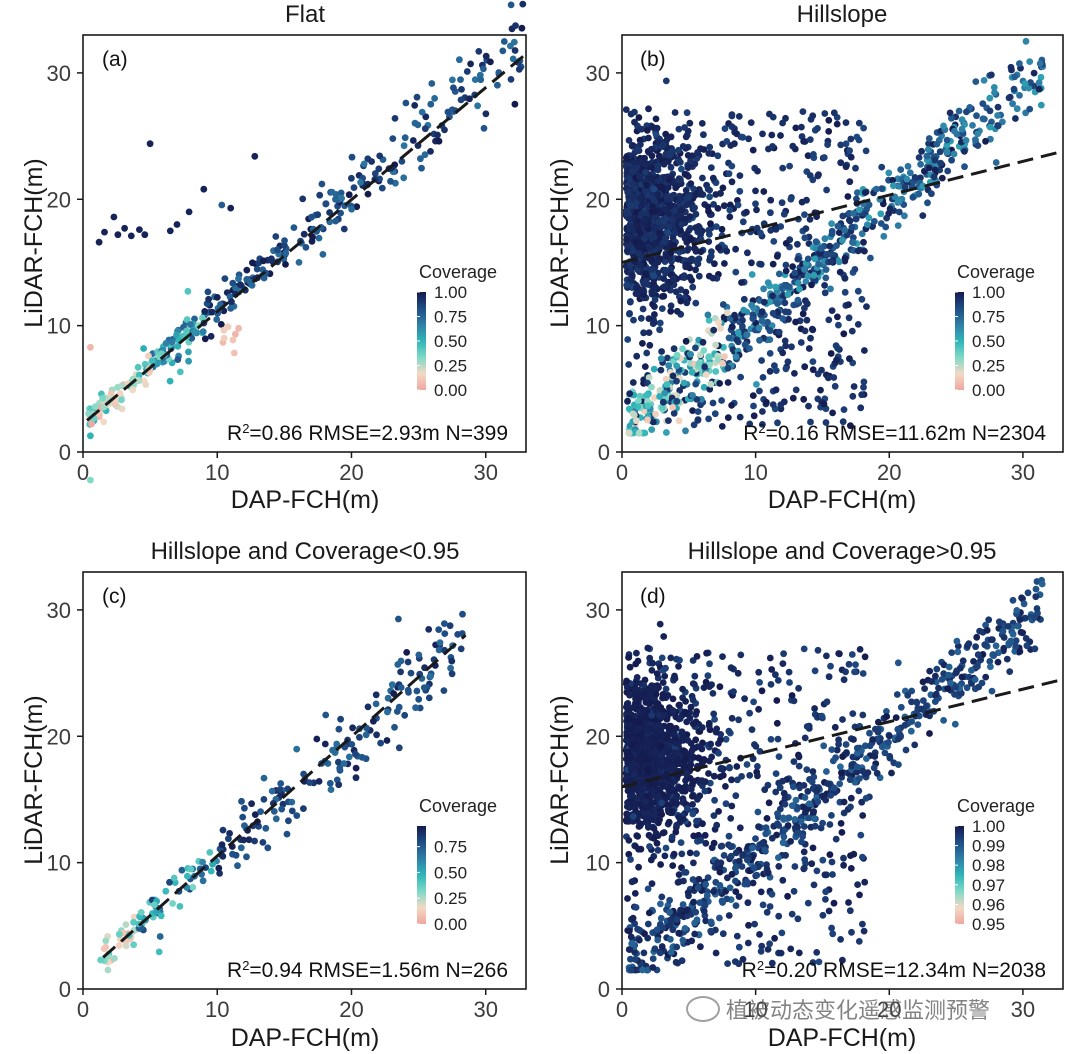 The width and height of the screenshot is (1080, 1054). Describe the element at coordinates (842, 14) in the screenshot. I see `panel-title: Hillslope` at that location.